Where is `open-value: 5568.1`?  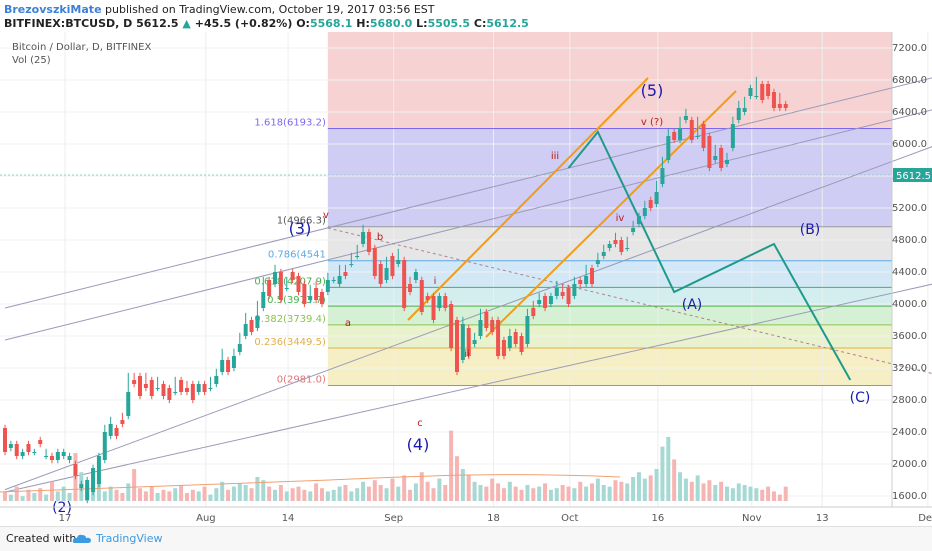 open-value: 5568.1 is located at coordinates (331, 23).